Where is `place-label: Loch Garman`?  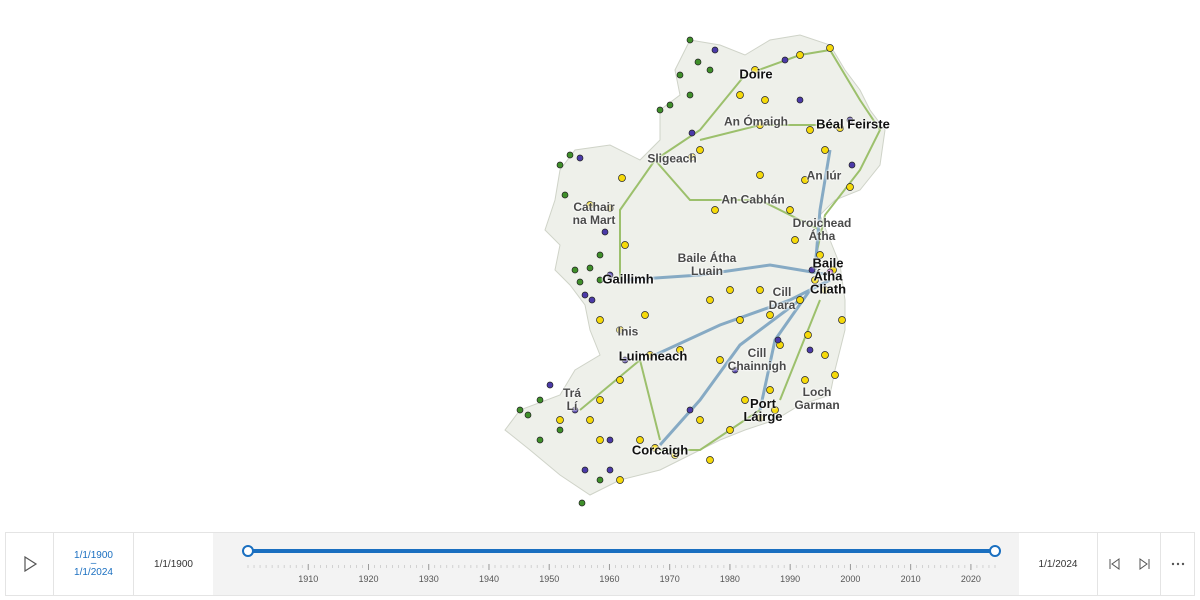
place-label: Loch Garman is located at coordinates (817, 398).